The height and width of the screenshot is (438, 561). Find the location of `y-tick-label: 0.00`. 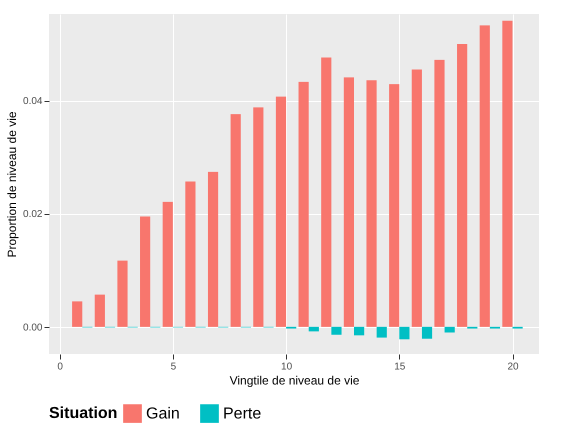

y-tick-label: 0.00 is located at coordinates (33, 328).